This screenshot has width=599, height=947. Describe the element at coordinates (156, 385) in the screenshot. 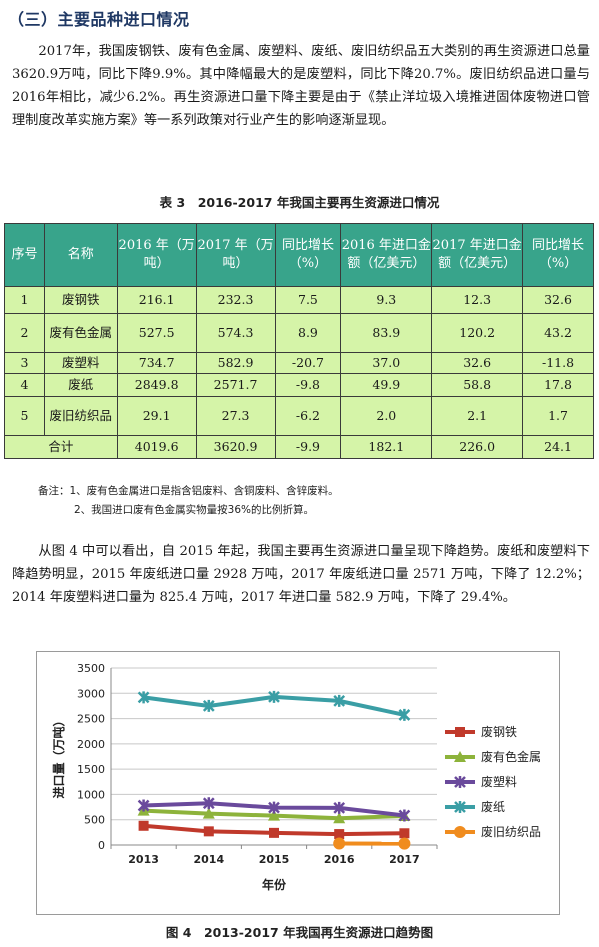

I see `table-cell: 2849.8` at that location.